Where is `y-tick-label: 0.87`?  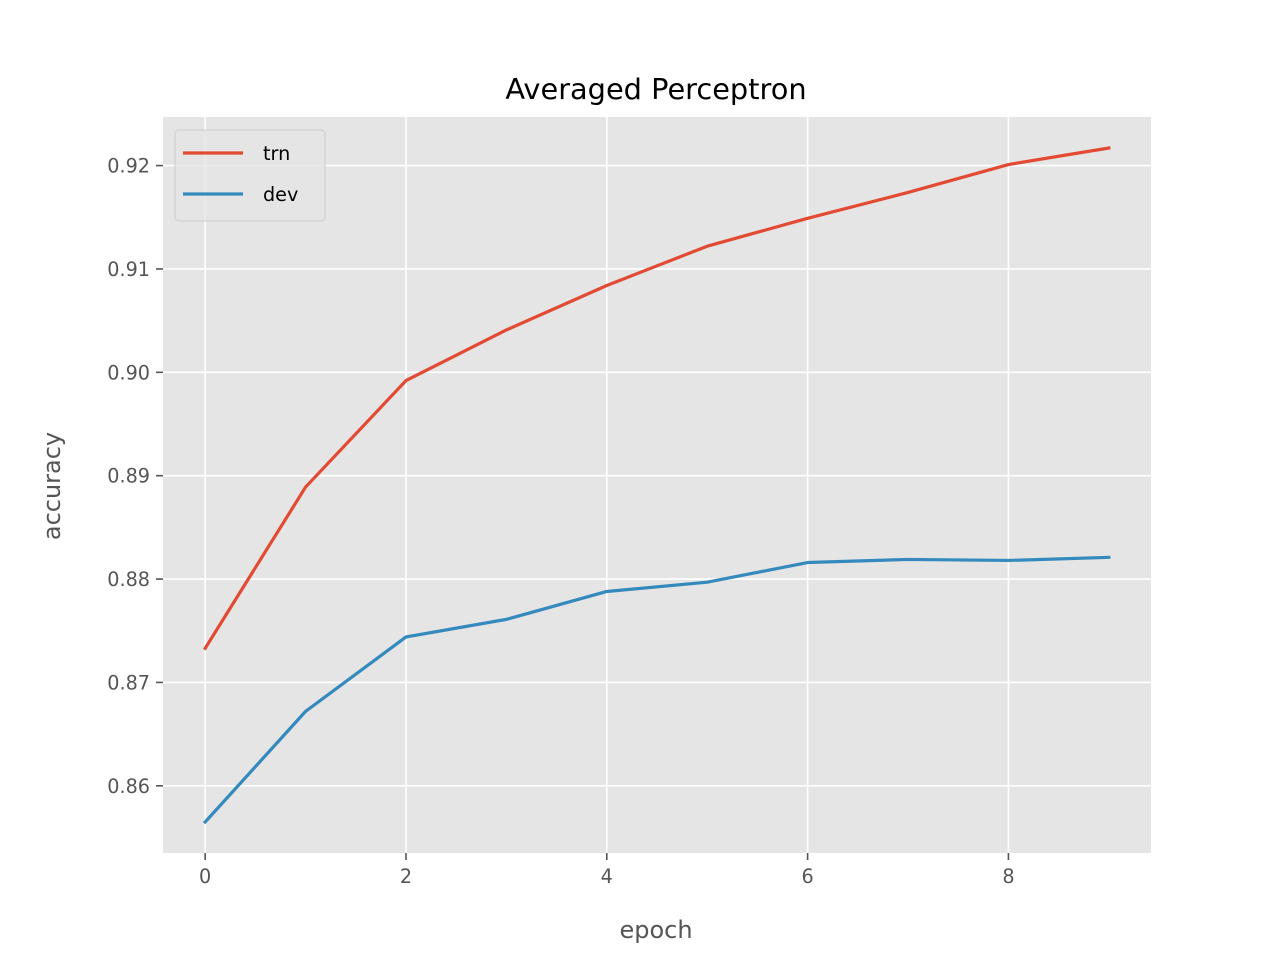 y-tick-label: 0.87 is located at coordinates (128, 682).